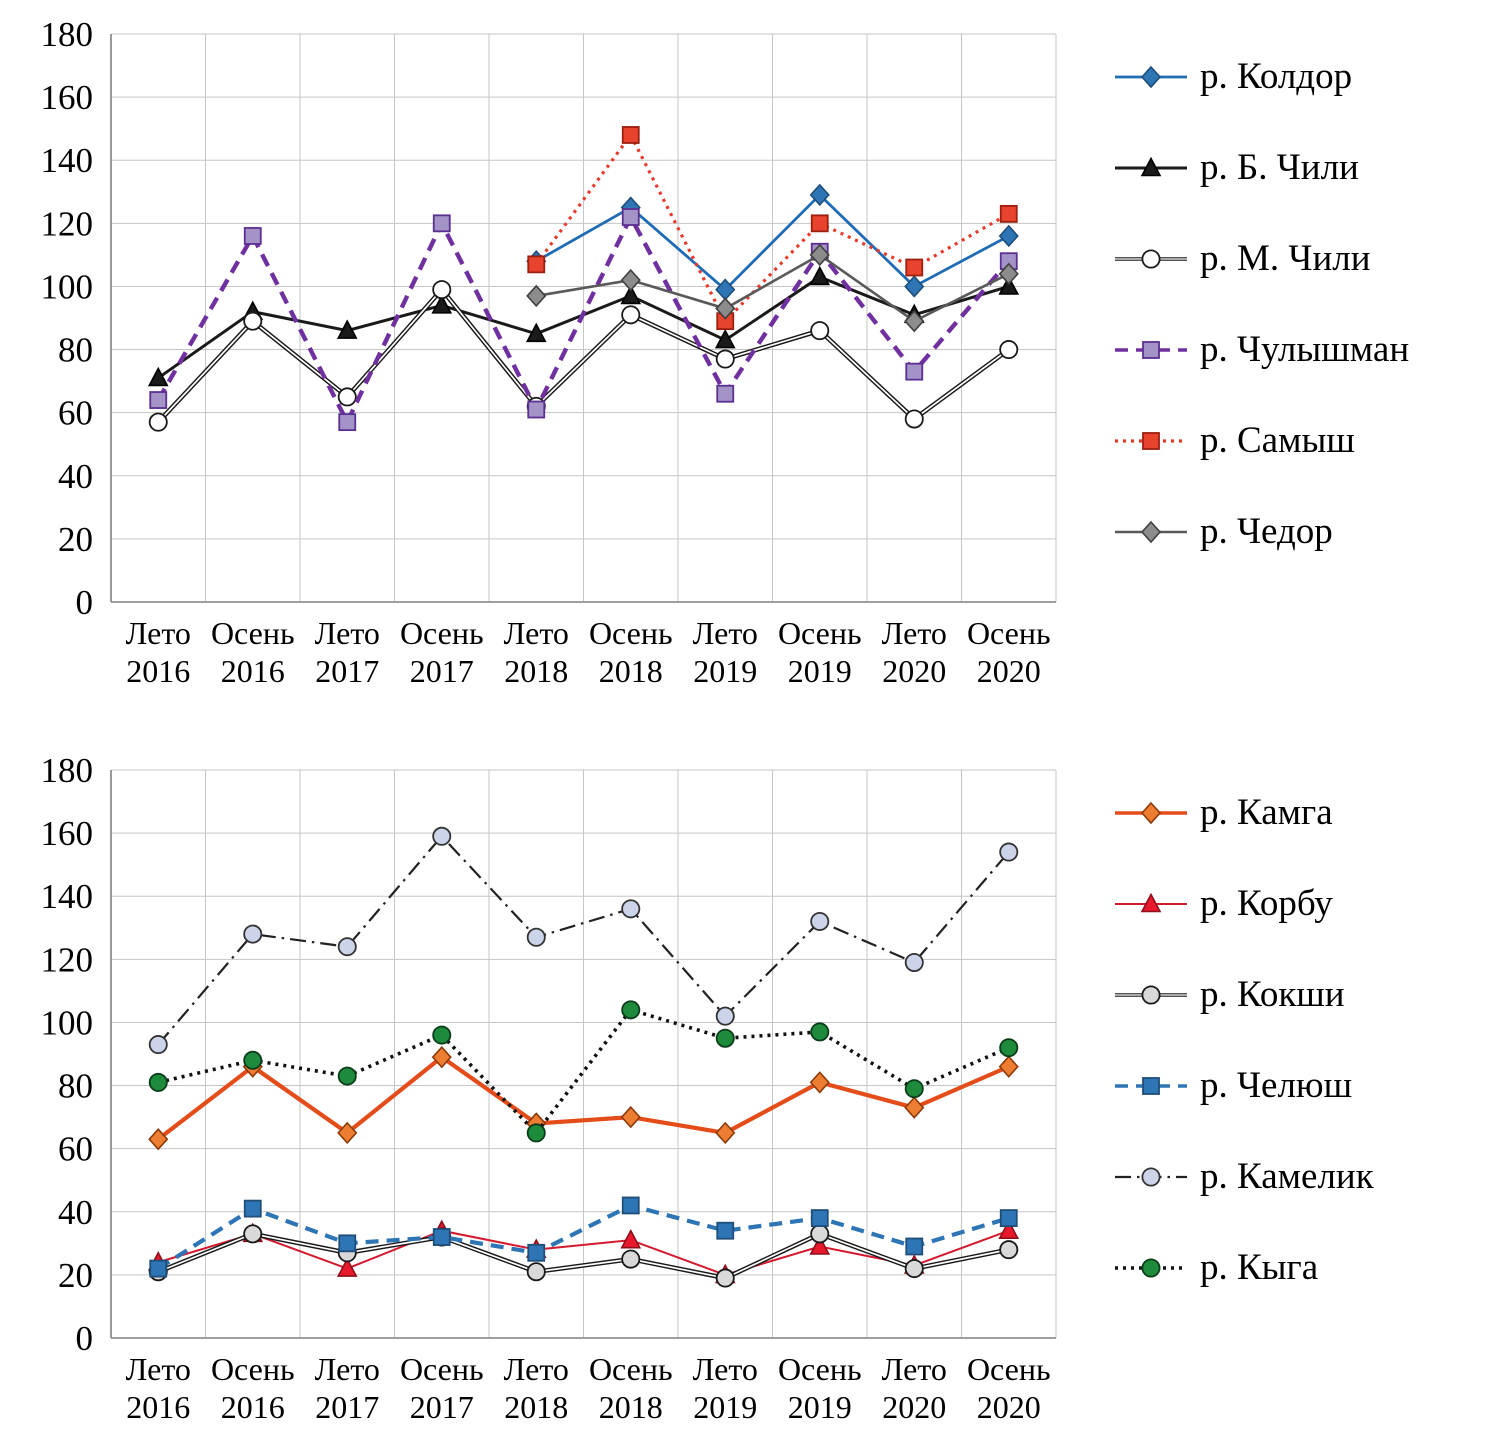  I want to click on legend-label: р. Корбу, so click(1266, 903).